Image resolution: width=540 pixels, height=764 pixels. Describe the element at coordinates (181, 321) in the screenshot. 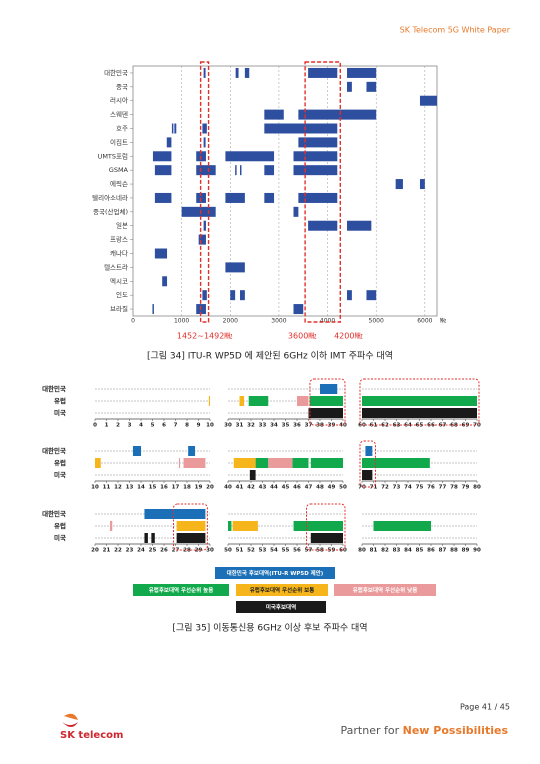

I see `x-tick-label: 1000` at that location.